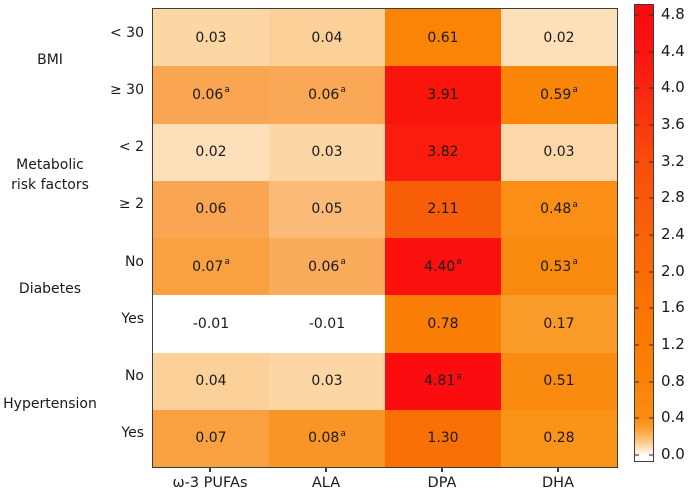 Image resolution: width=691 pixels, height=499 pixels. I want to click on cell-value: 3.82, so click(443, 152).